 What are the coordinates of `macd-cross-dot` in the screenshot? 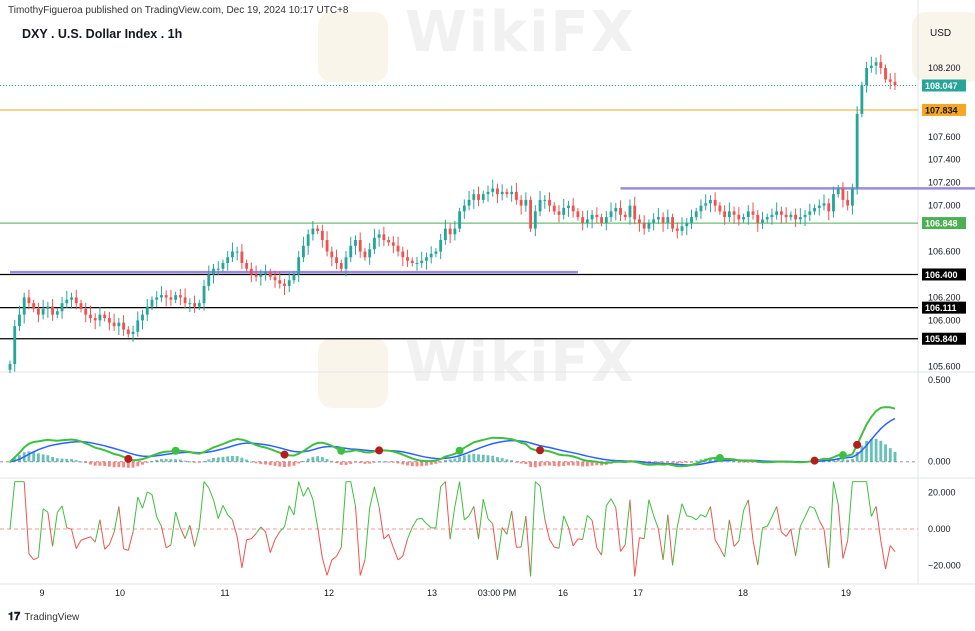 It's located at (175, 450).